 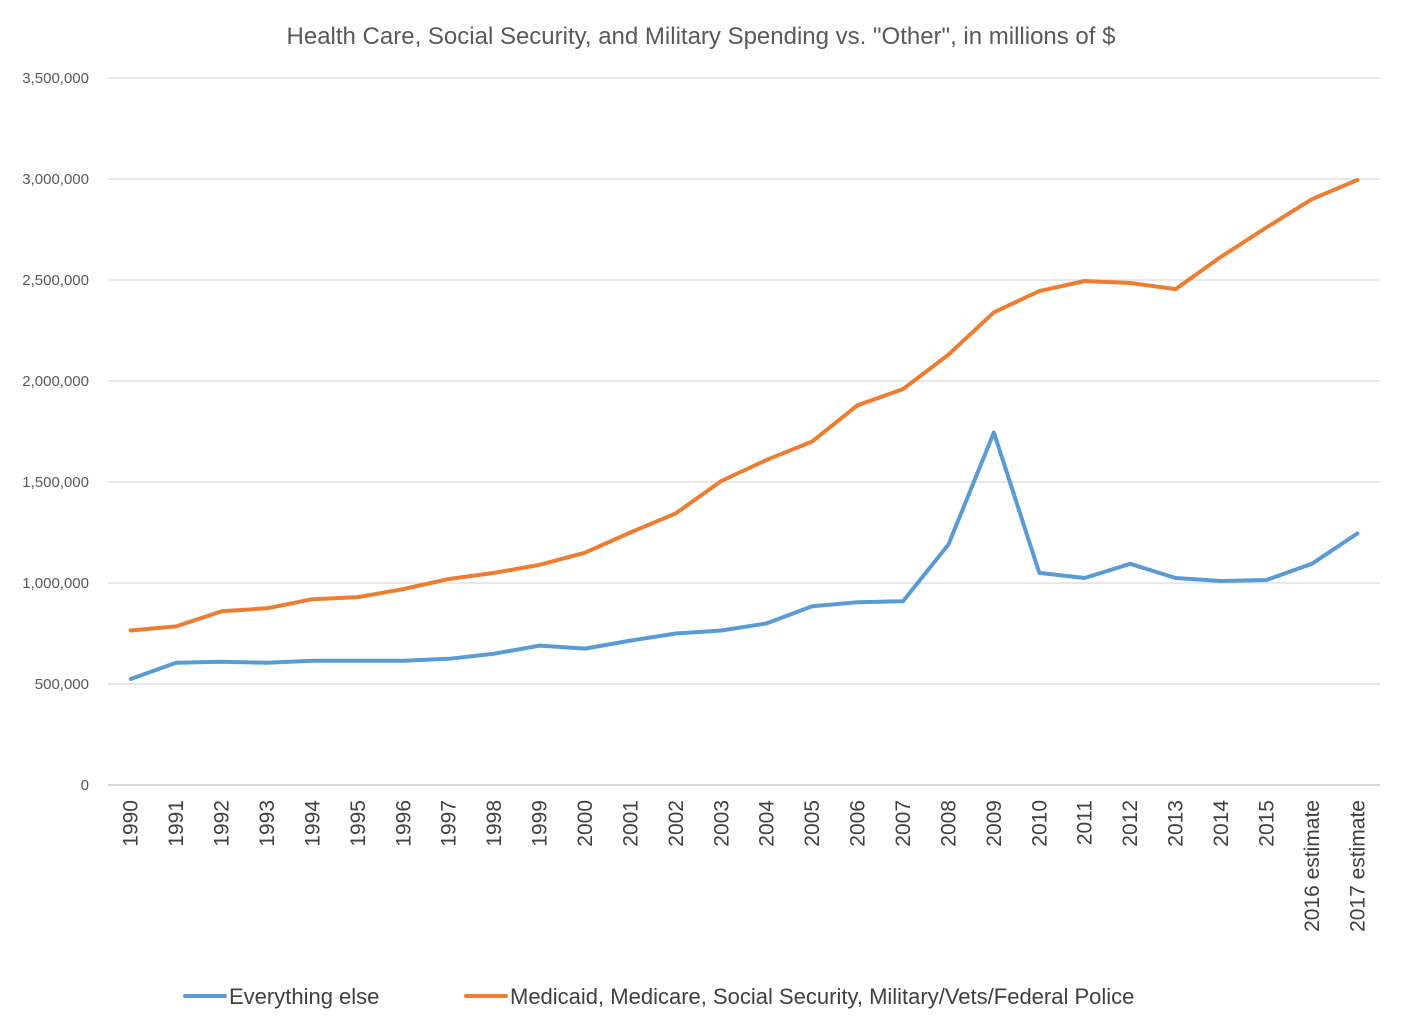 What do you see at coordinates (55, 280) in the screenshot?
I see `y-tick-label: 2,500,000` at bounding box center [55, 280].